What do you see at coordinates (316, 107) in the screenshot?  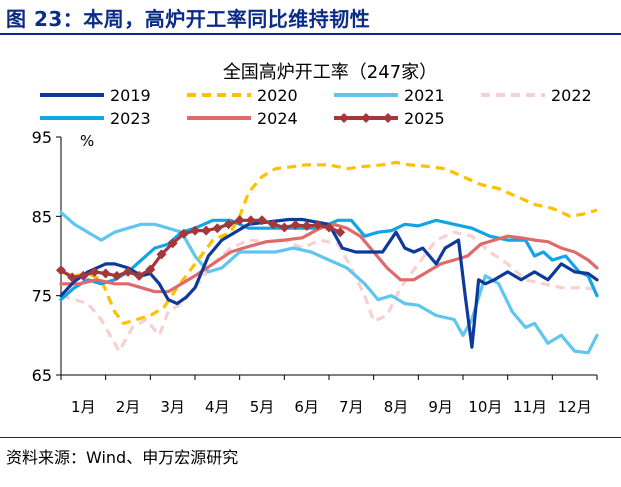 I see `legend: 2019 2020 2021 2022 2023 2024 2025` at bounding box center [316, 107].